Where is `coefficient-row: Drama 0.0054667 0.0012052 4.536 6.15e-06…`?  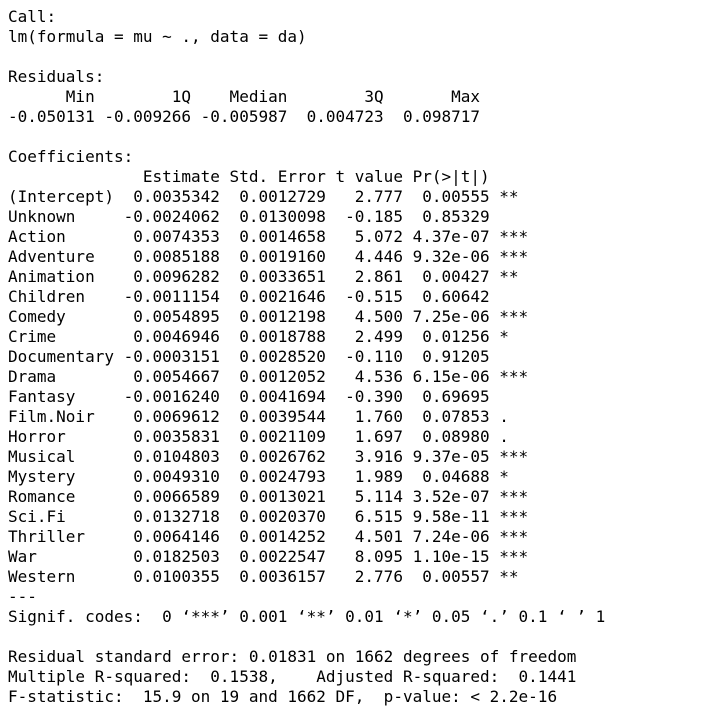
coefficient-row: Drama 0.0054667 0.0012052 4.536 6.15e-06… is located at coordinates (268, 376).